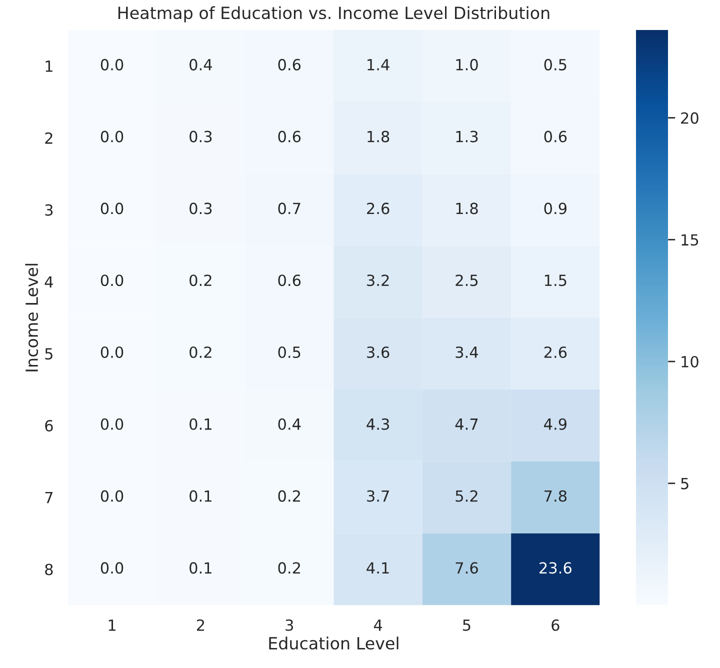 The image size is (720, 668). Describe the element at coordinates (200, 625) in the screenshot. I see `x-tick-label: 2` at that location.